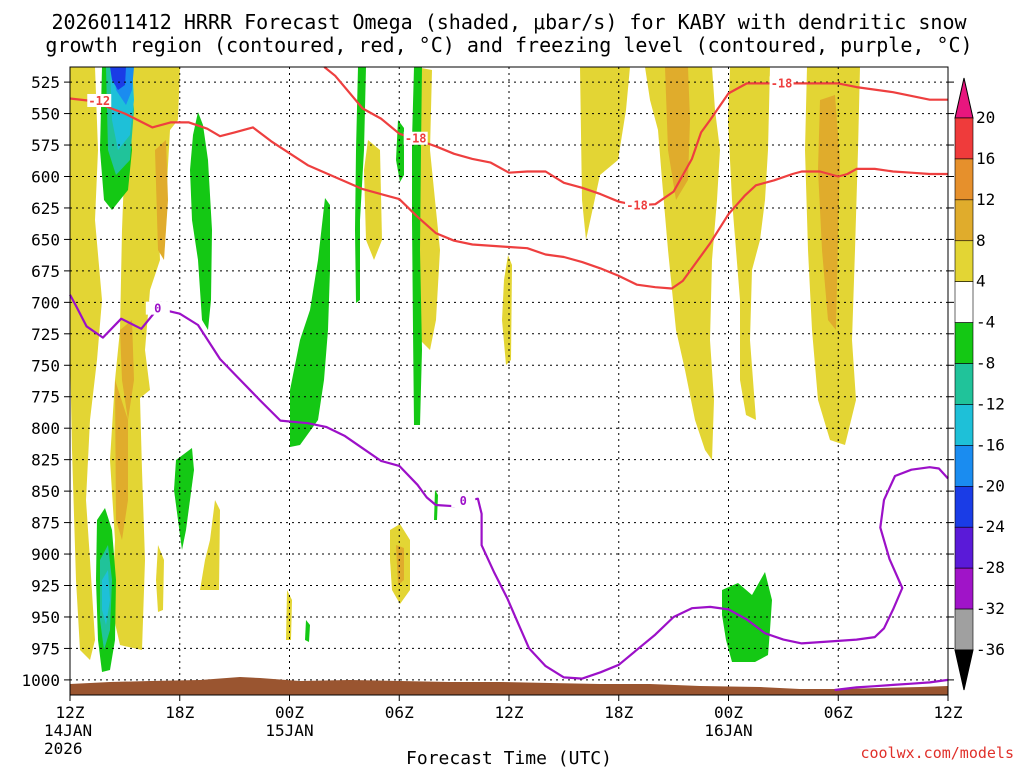 This screenshot has height=768, width=1024. I want to click on y-tick-label: 975, so click(45, 648).